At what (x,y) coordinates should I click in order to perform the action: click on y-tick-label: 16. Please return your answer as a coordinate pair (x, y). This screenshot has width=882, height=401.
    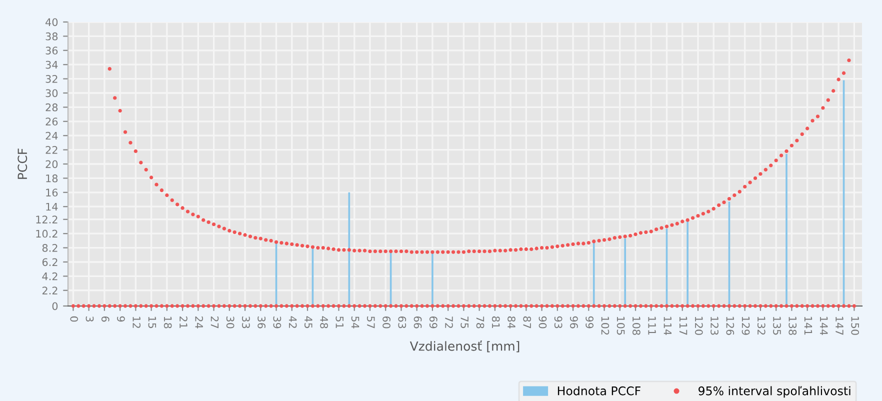
    Looking at the image, I should click on (52, 192).